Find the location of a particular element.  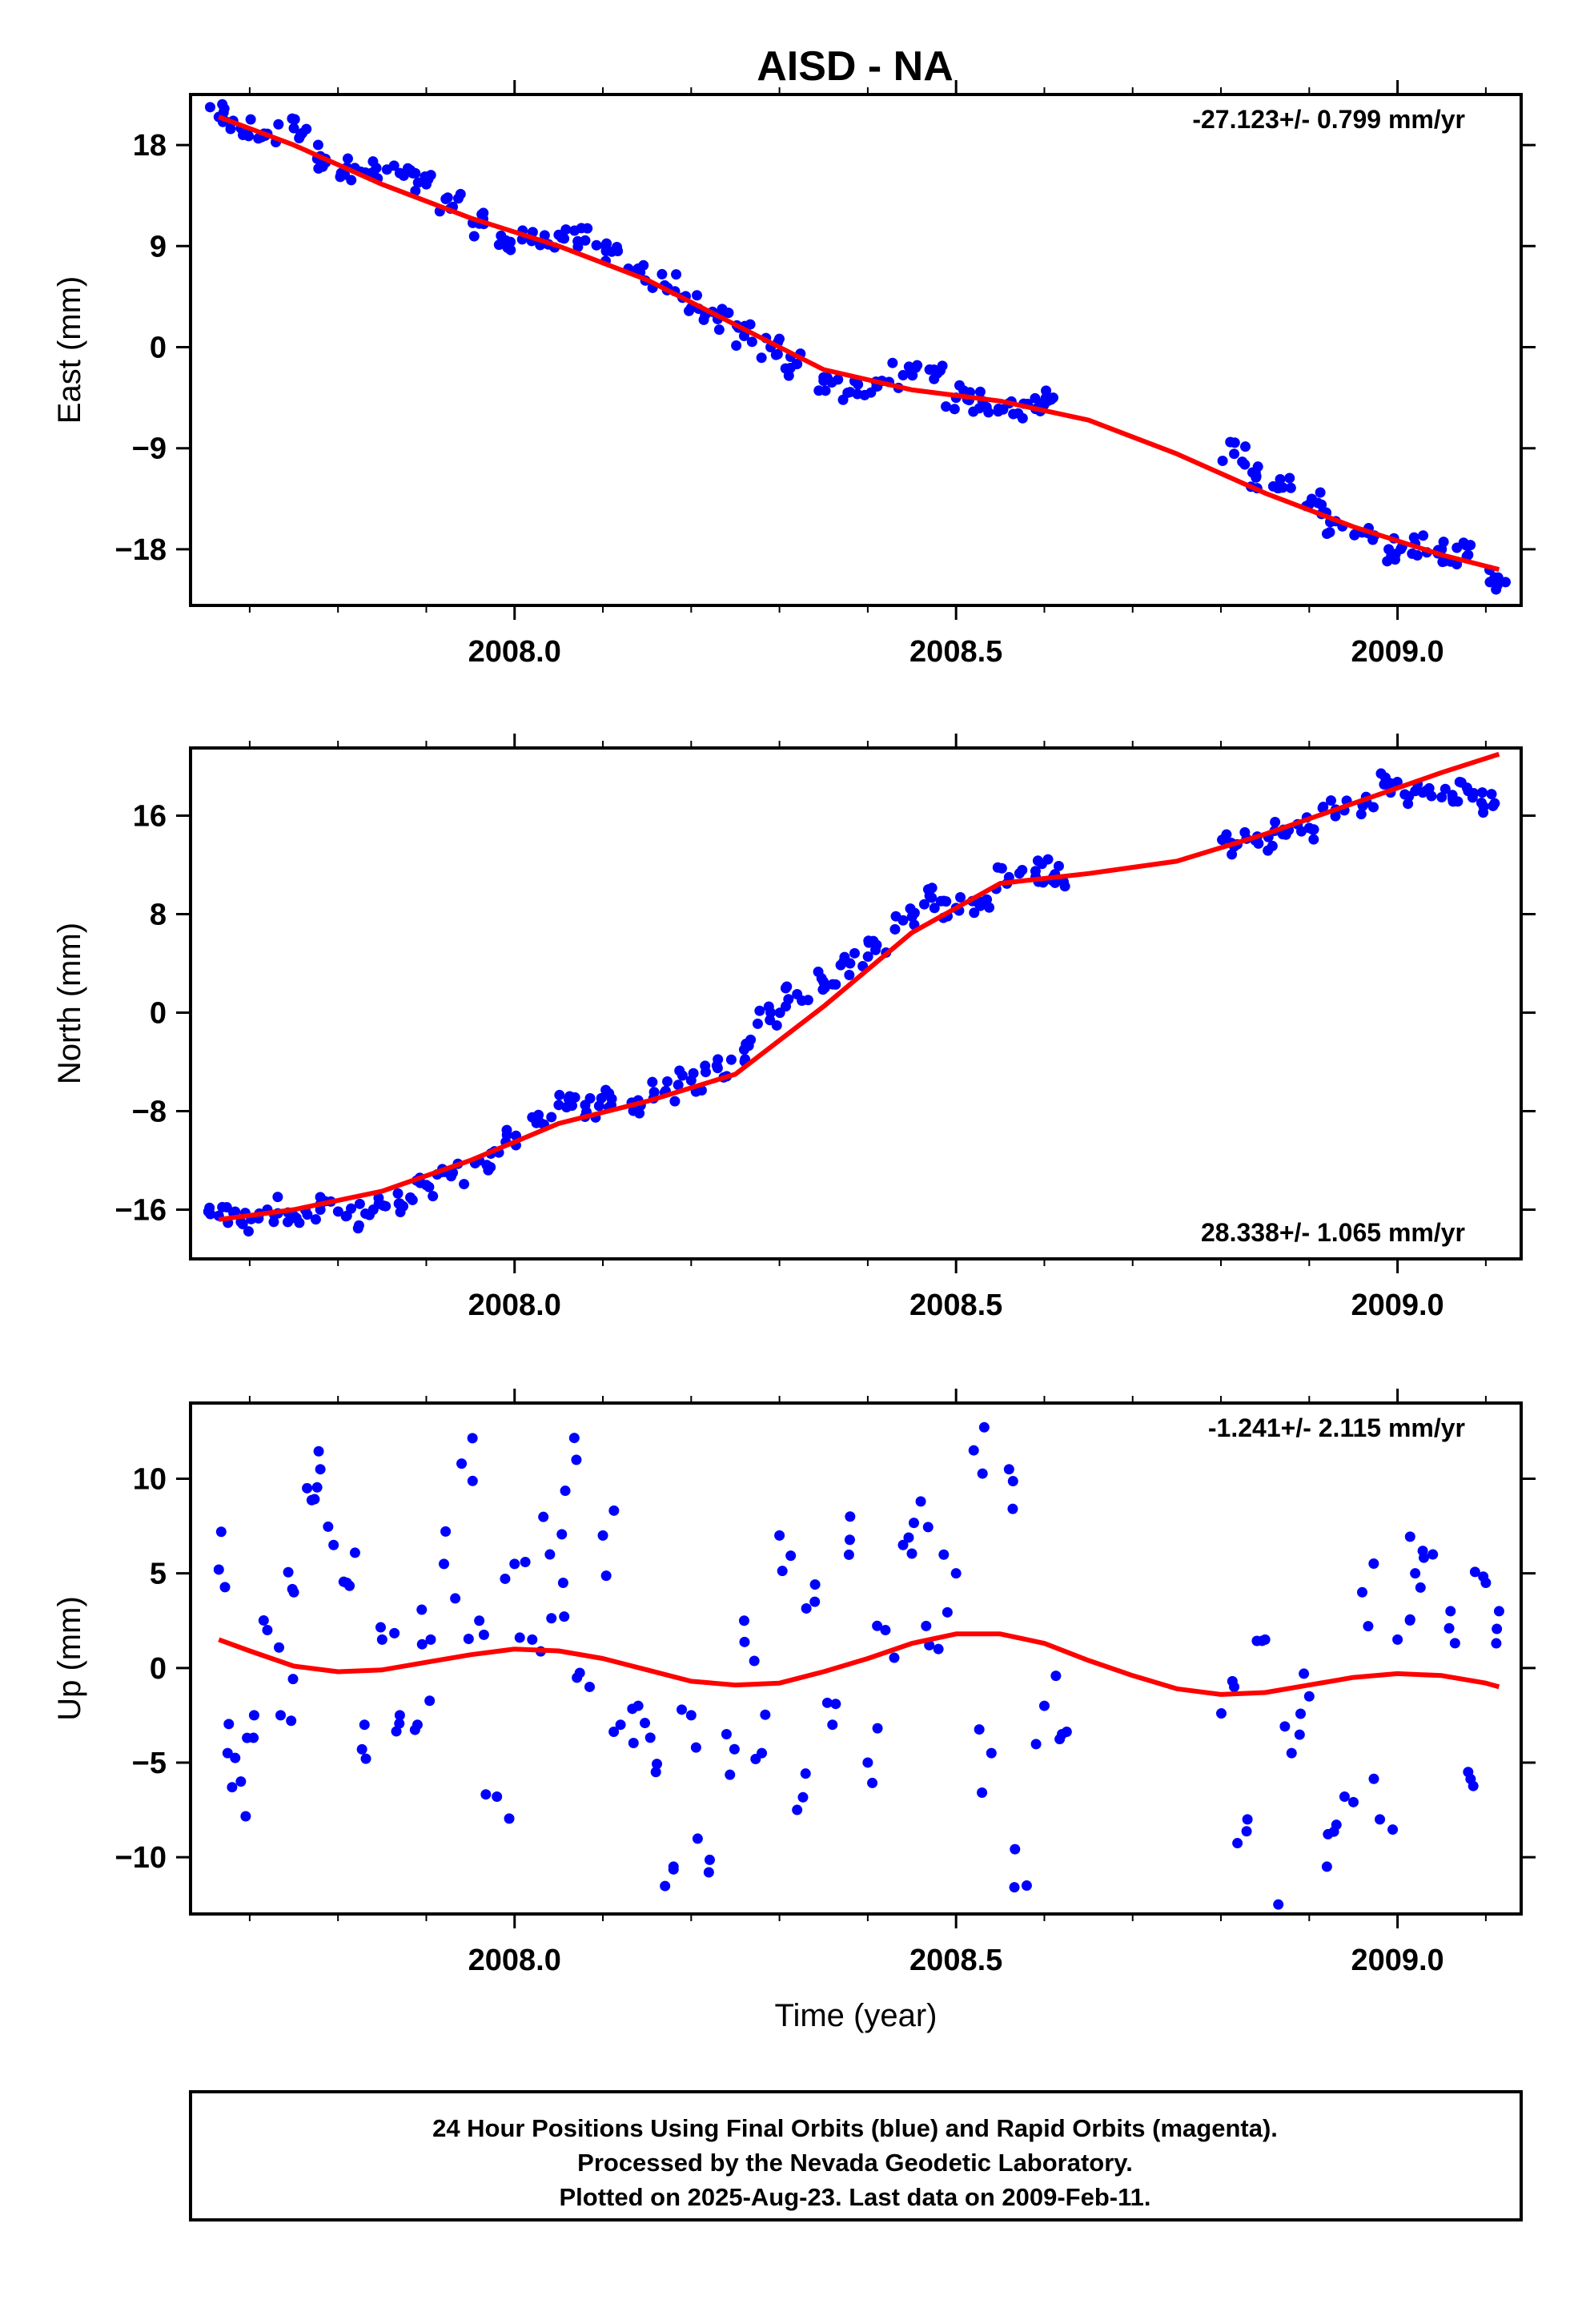

y-tick-label: 9 is located at coordinates (158, 246).